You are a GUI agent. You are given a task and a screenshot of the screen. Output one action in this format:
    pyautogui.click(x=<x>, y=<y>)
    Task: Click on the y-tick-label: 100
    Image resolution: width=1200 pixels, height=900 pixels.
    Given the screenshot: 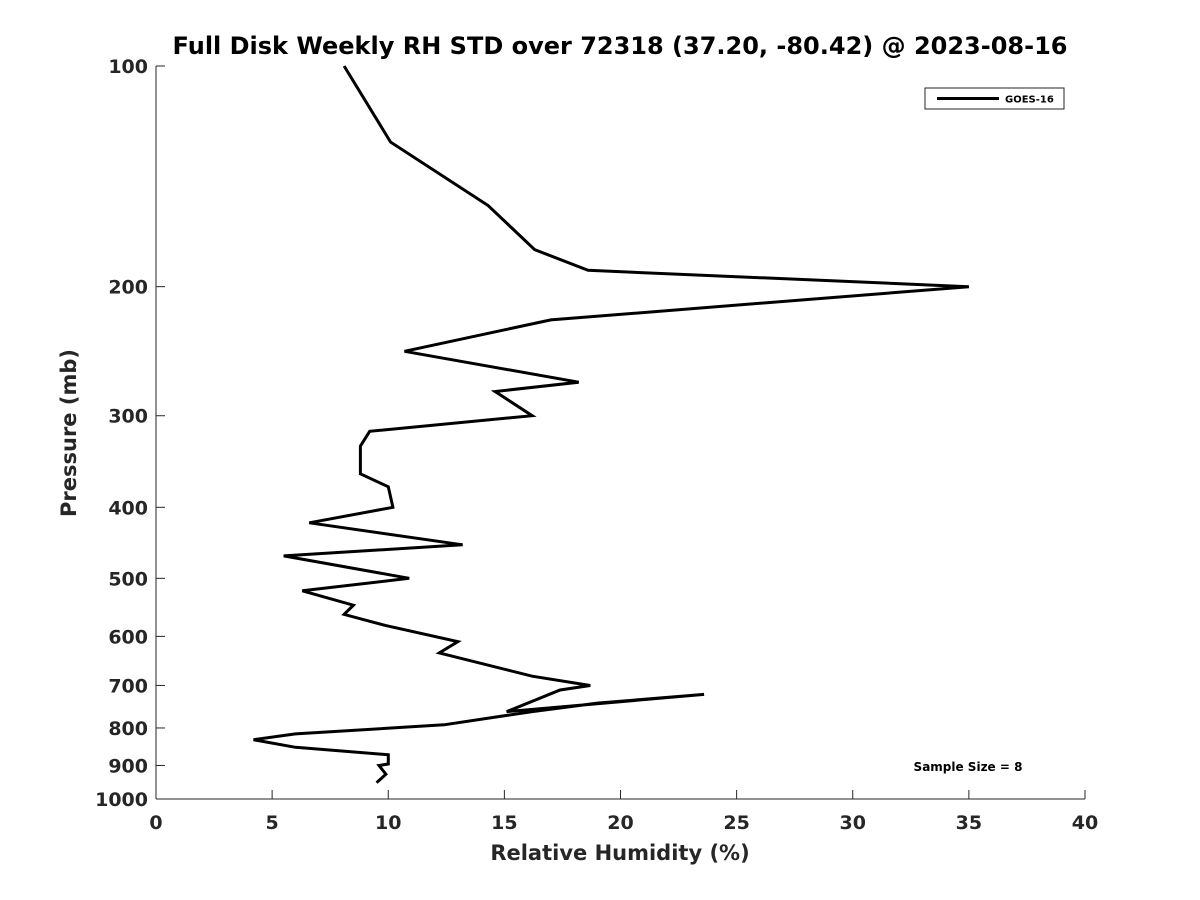 What is the action you would take?
    pyautogui.click(x=128, y=67)
    